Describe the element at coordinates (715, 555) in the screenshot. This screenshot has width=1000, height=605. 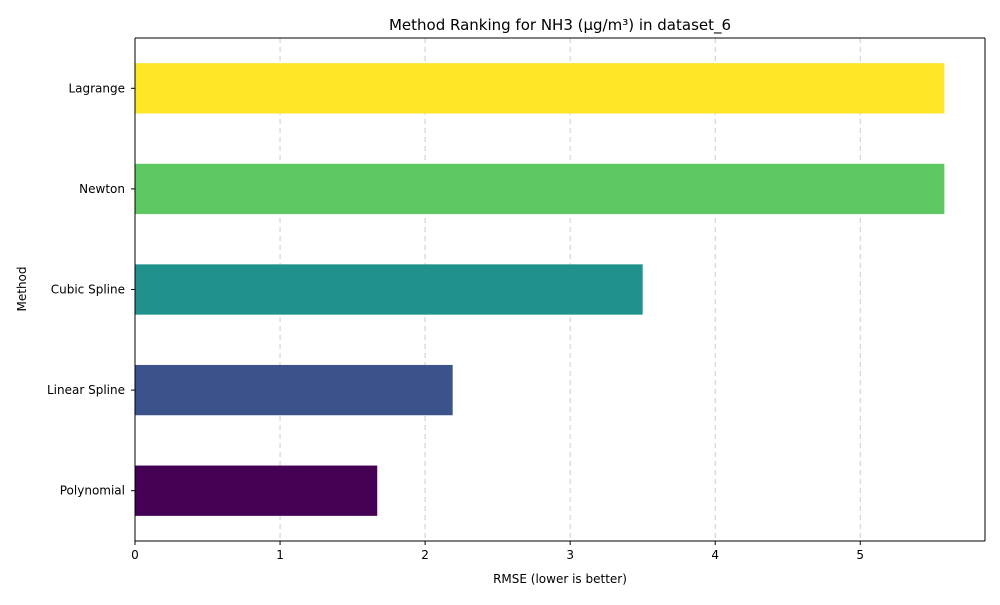
I see `x-tick-label: 4` at that location.